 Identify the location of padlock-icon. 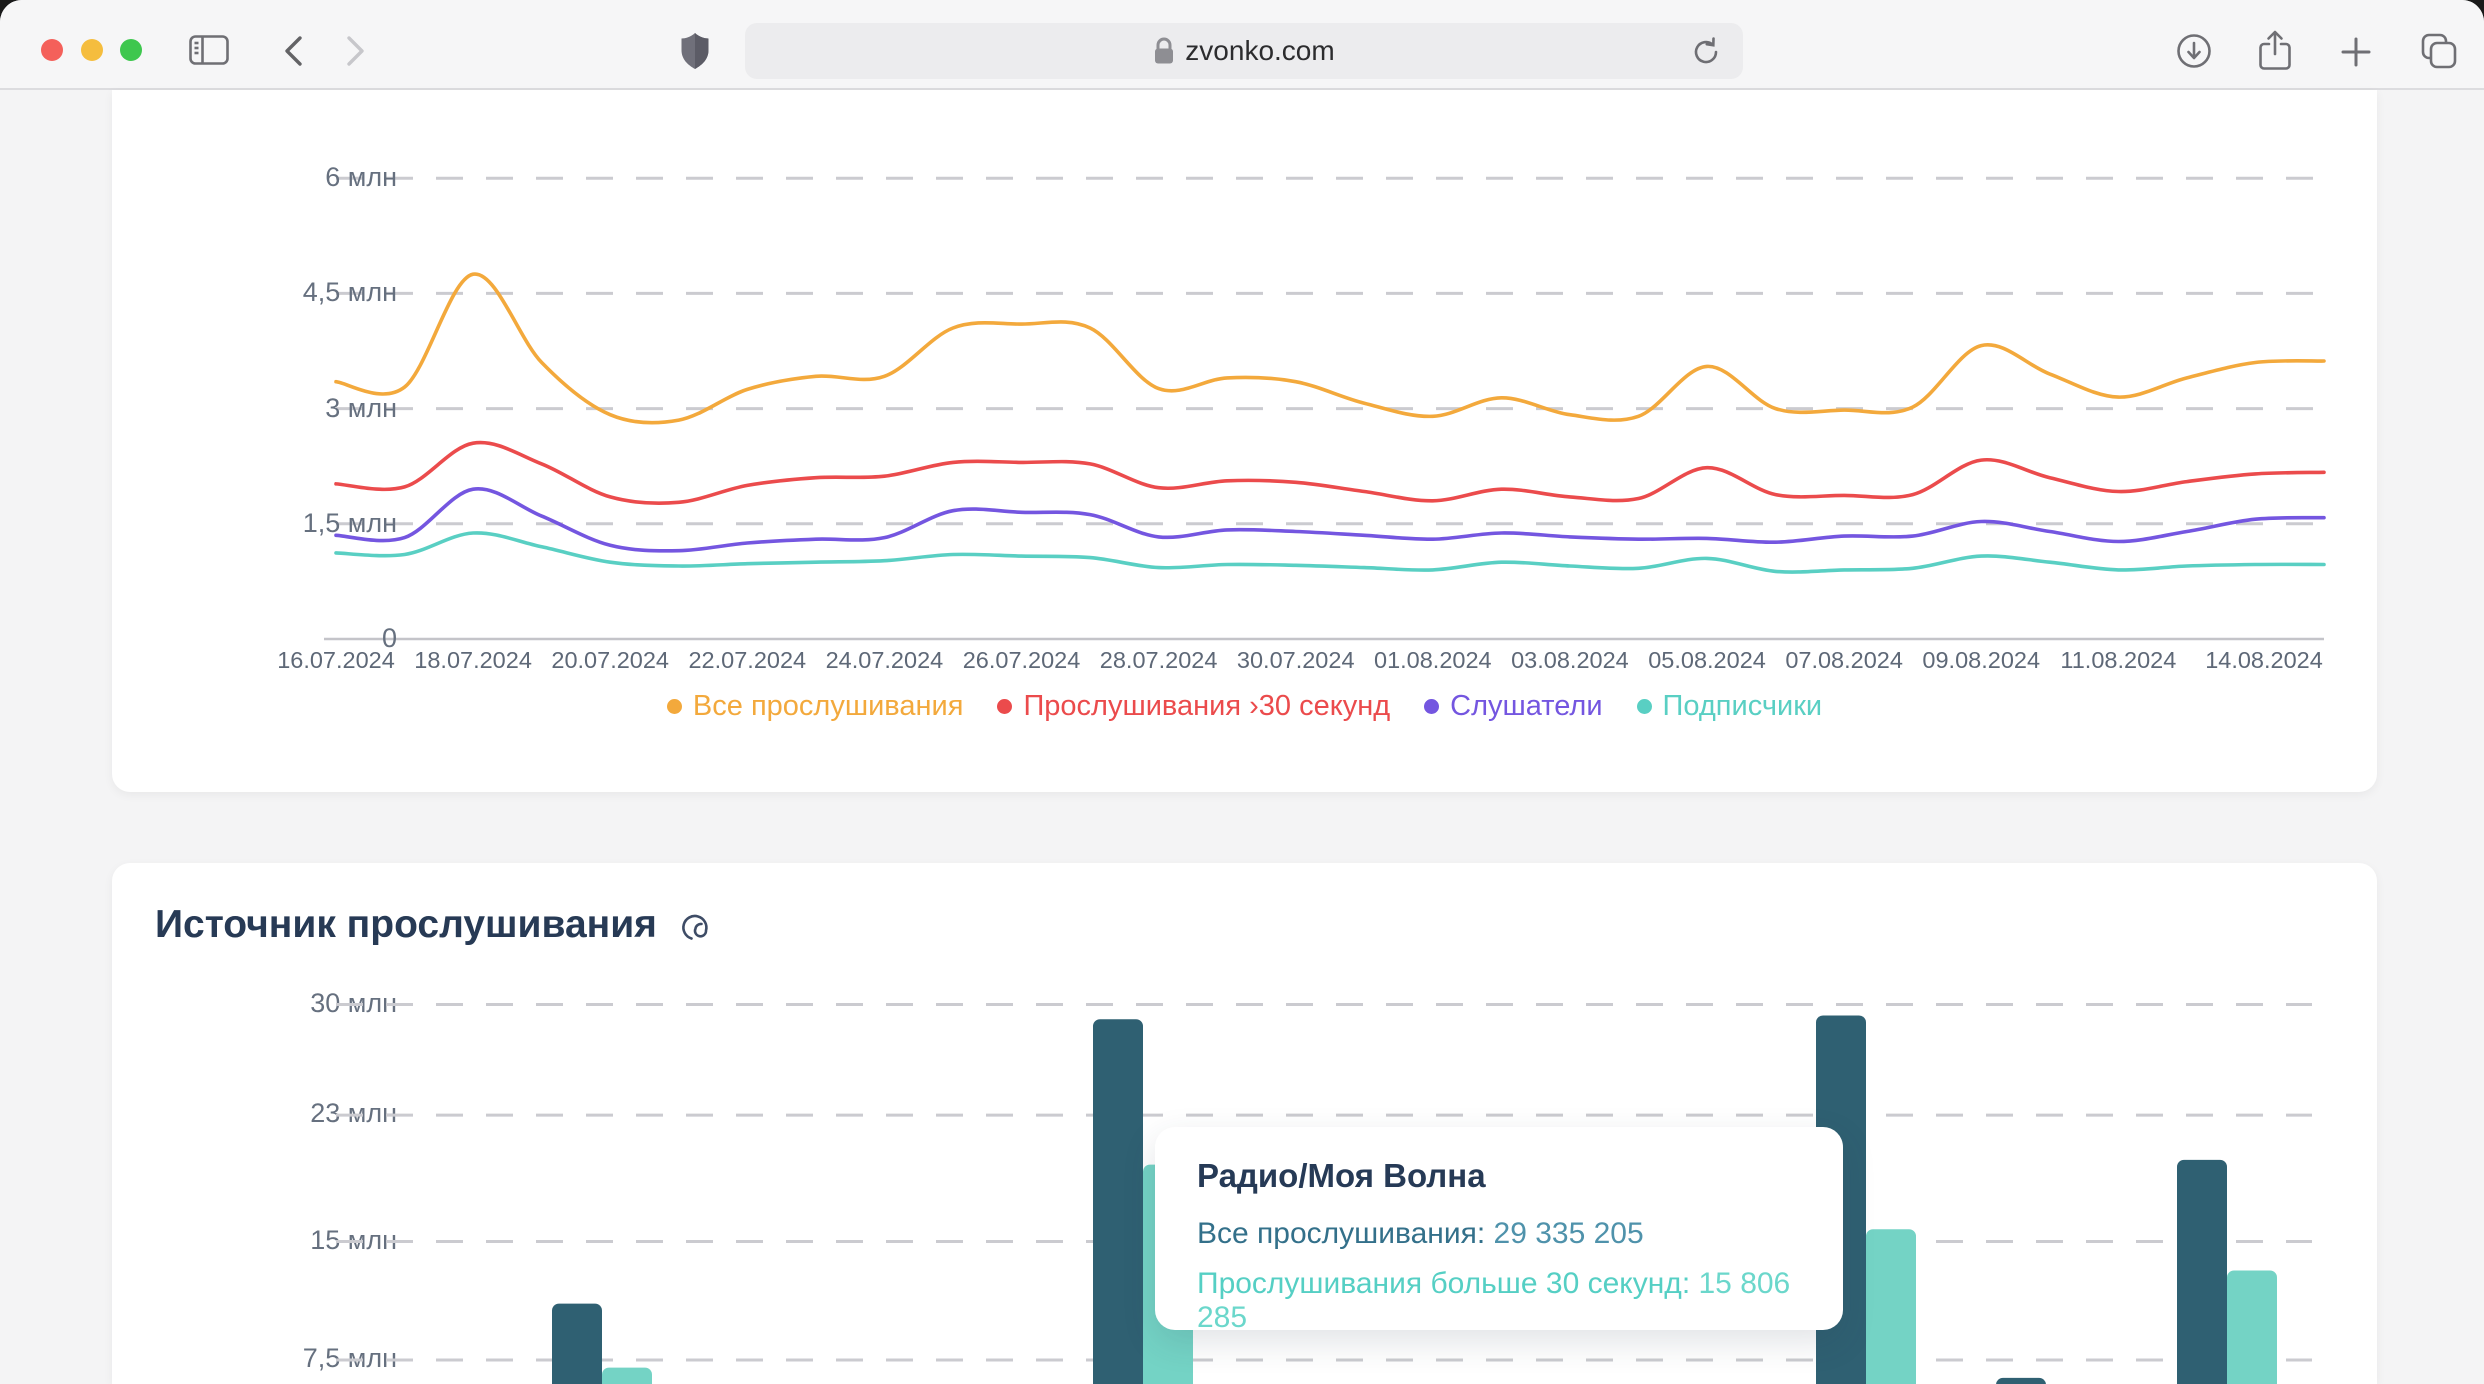
(1164, 51).